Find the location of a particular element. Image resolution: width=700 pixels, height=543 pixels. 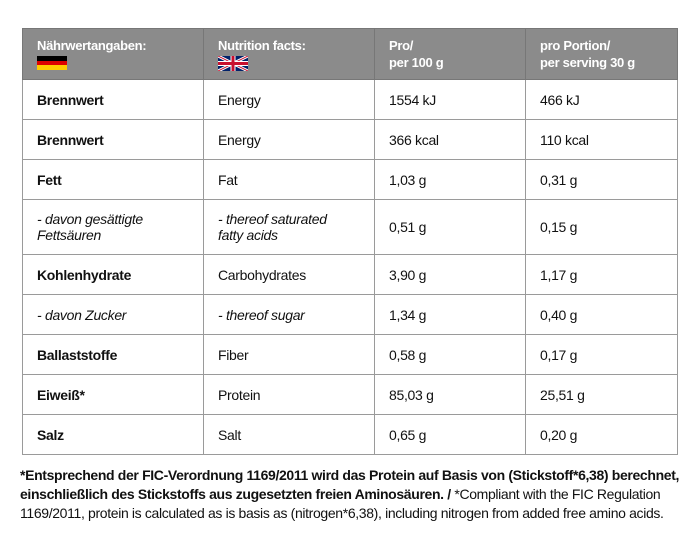

table-row: Eiweiß* Protein 85,03 g 25,51 g is located at coordinates (350, 394).